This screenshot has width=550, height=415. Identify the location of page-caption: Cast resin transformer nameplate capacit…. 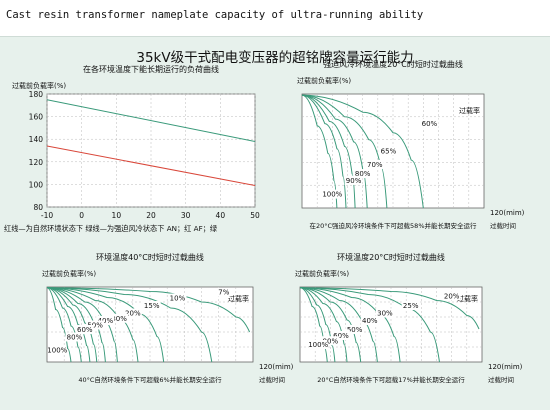
(215, 15).